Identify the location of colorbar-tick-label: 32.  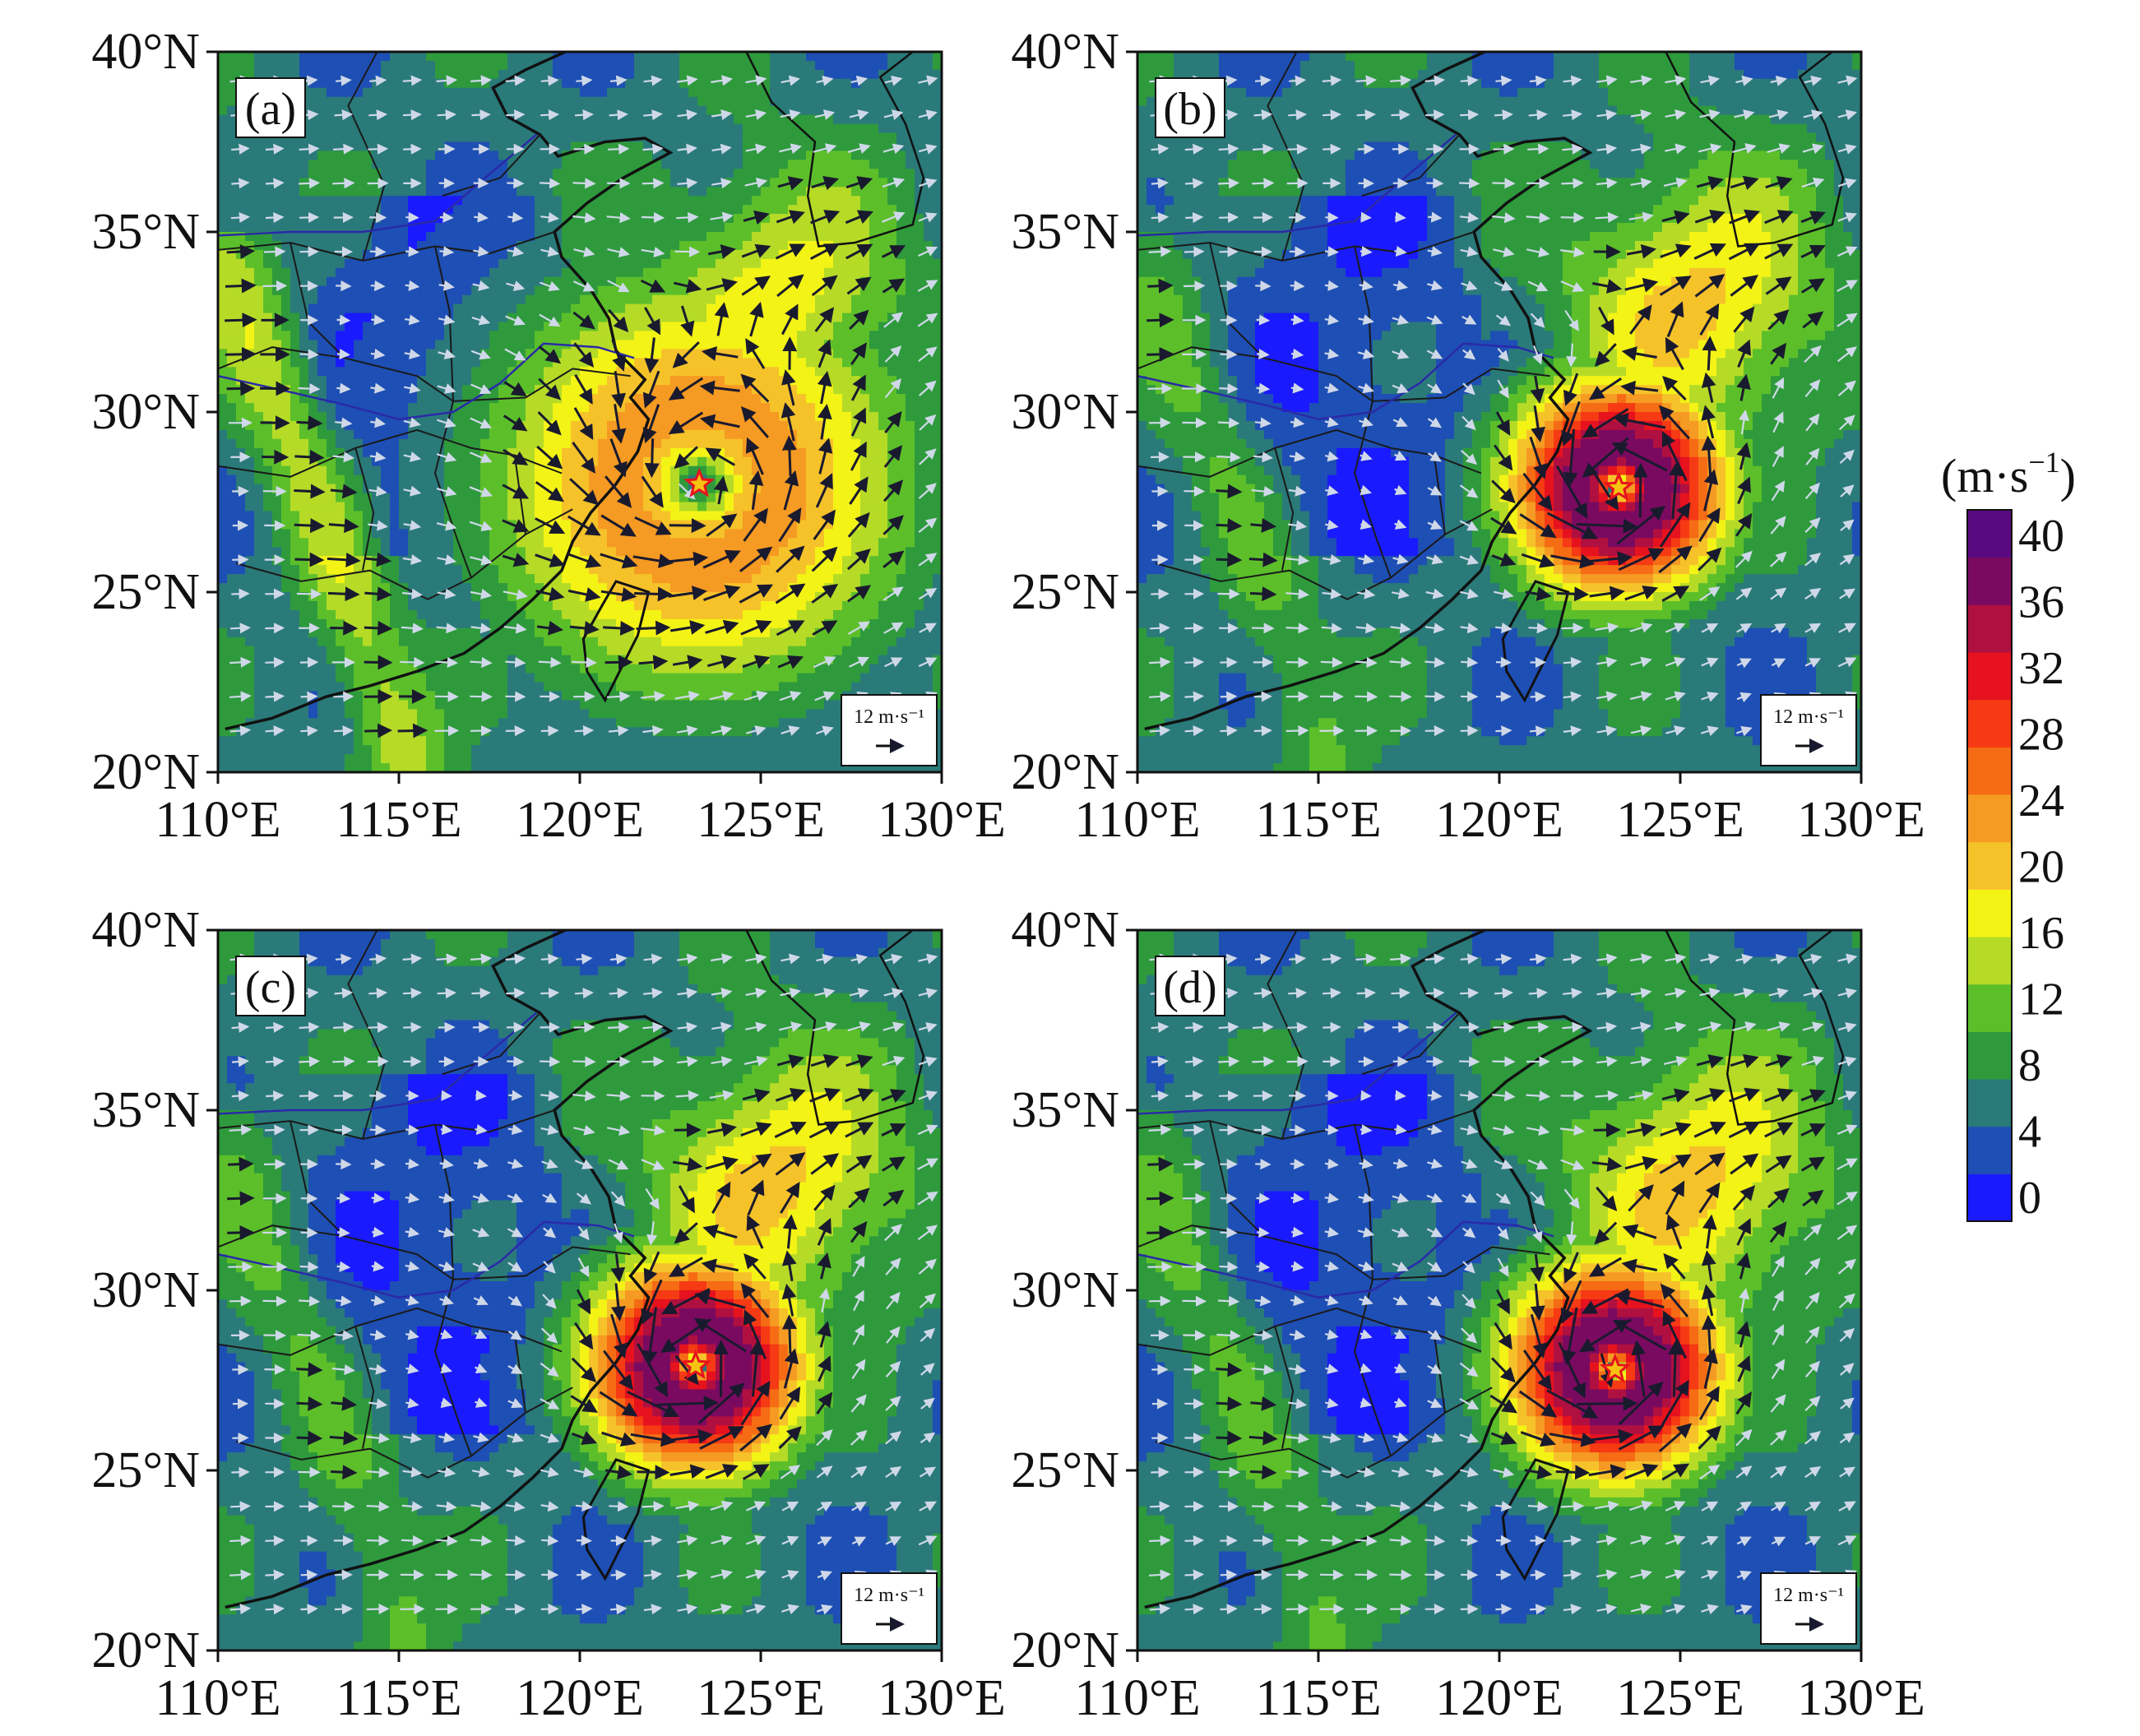
(2041, 668).